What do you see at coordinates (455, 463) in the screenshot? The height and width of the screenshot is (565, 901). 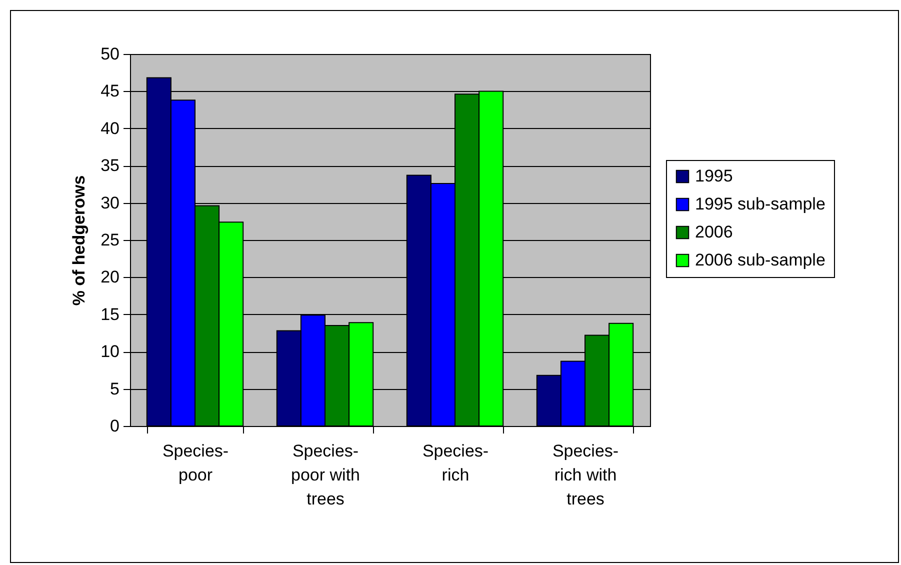 I see `x-tick-label: Species-rich` at bounding box center [455, 463].